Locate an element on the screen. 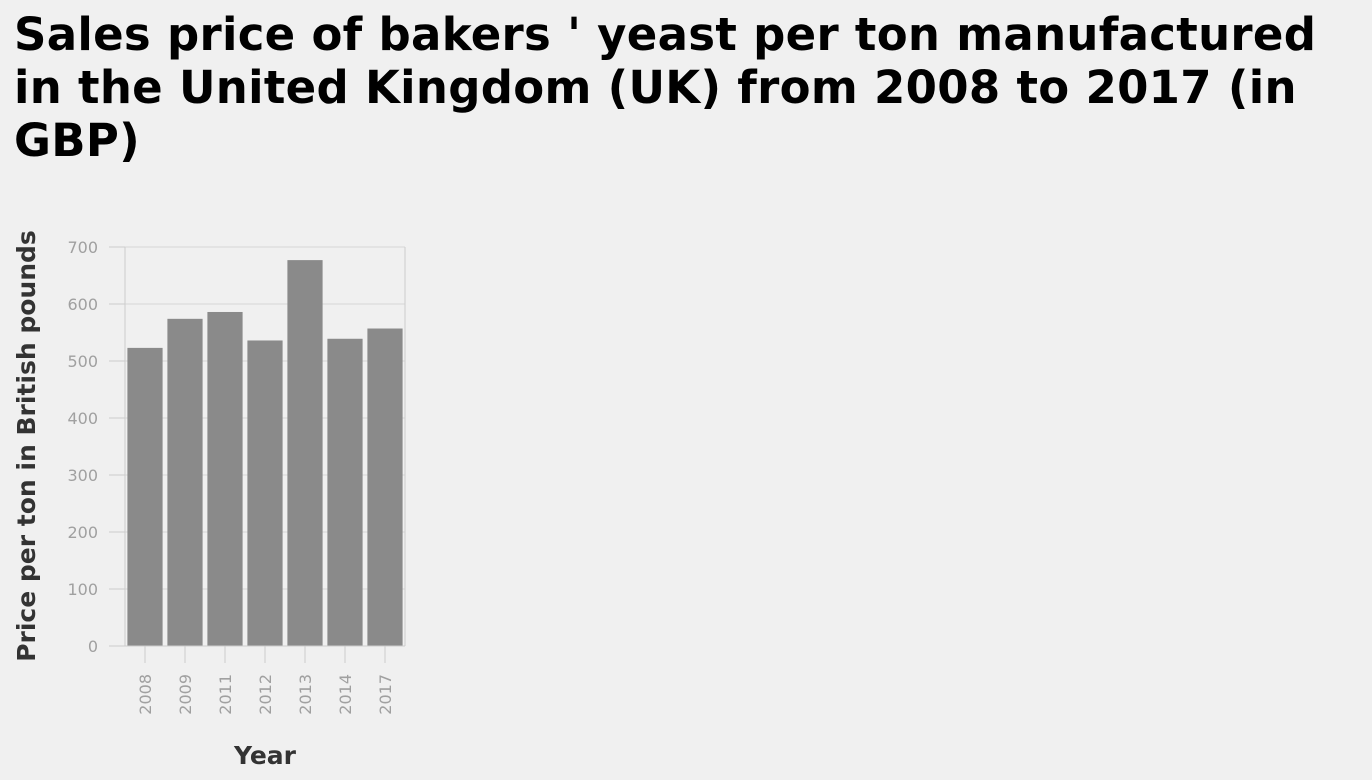  y-tick-label: 100 is located at coordinates (82, 589).